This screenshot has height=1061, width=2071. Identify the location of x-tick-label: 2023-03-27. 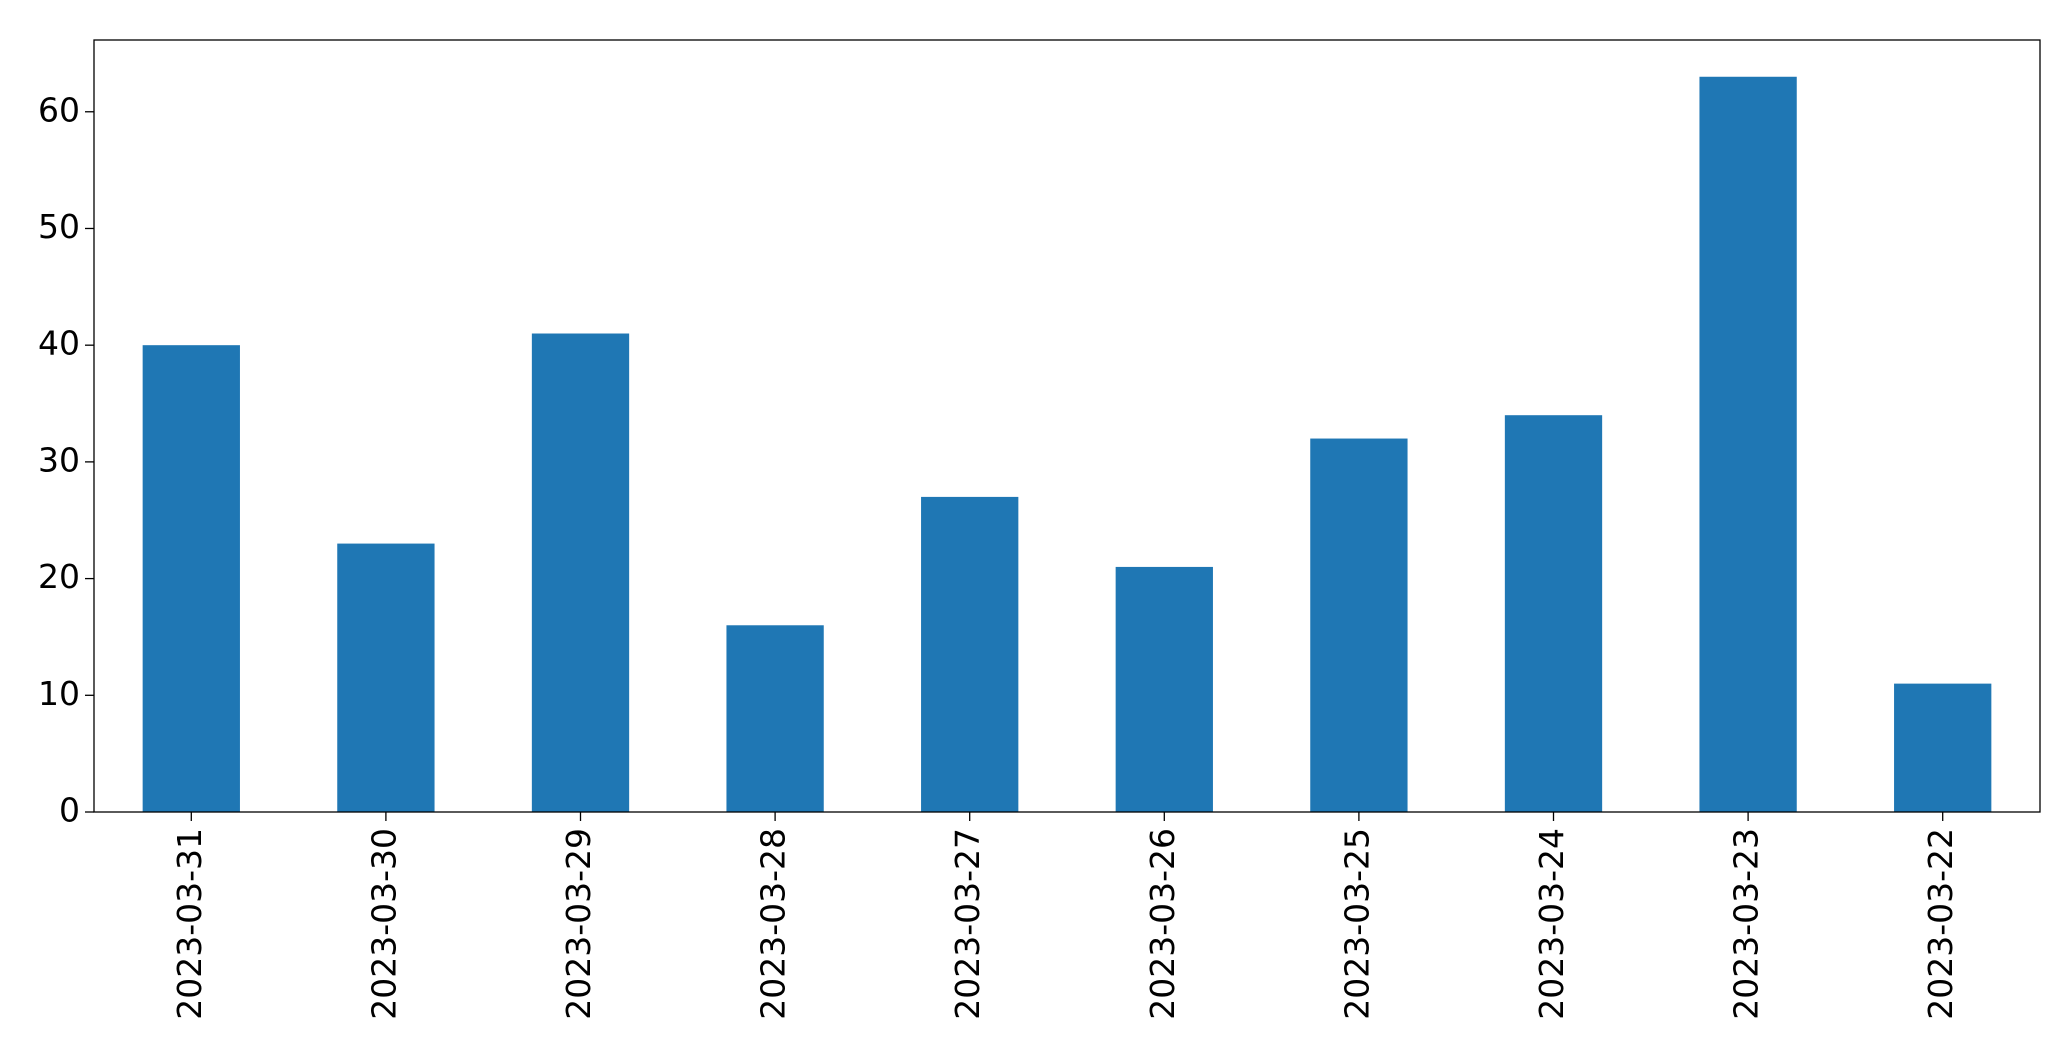
(967, 924).